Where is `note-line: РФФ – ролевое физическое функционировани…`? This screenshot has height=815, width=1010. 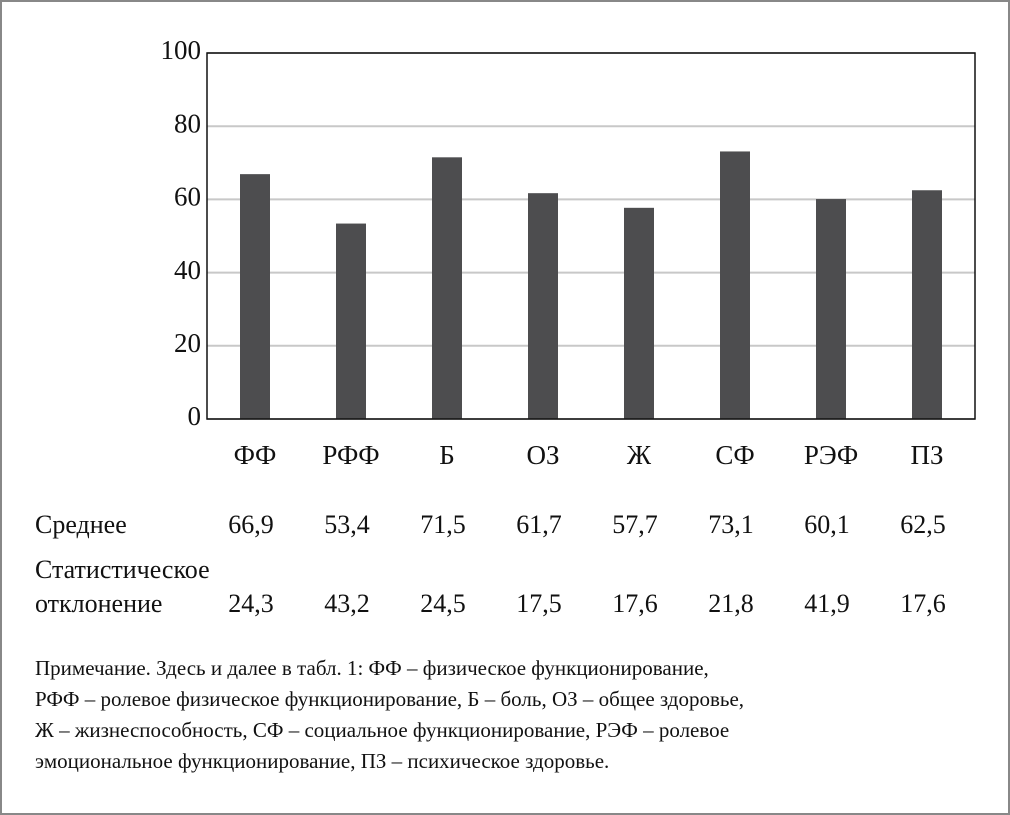 note-line: РФФ – ролевое физическое функционировани… is located at coordinates (389, 699).